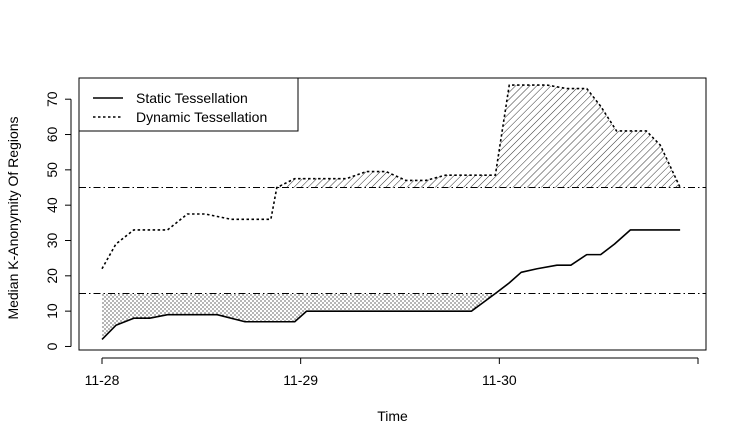  What do you see at coordinates (52, 240) in the screenshot?
I see `y-tick-label: 30` at bounding box center [52, 240].